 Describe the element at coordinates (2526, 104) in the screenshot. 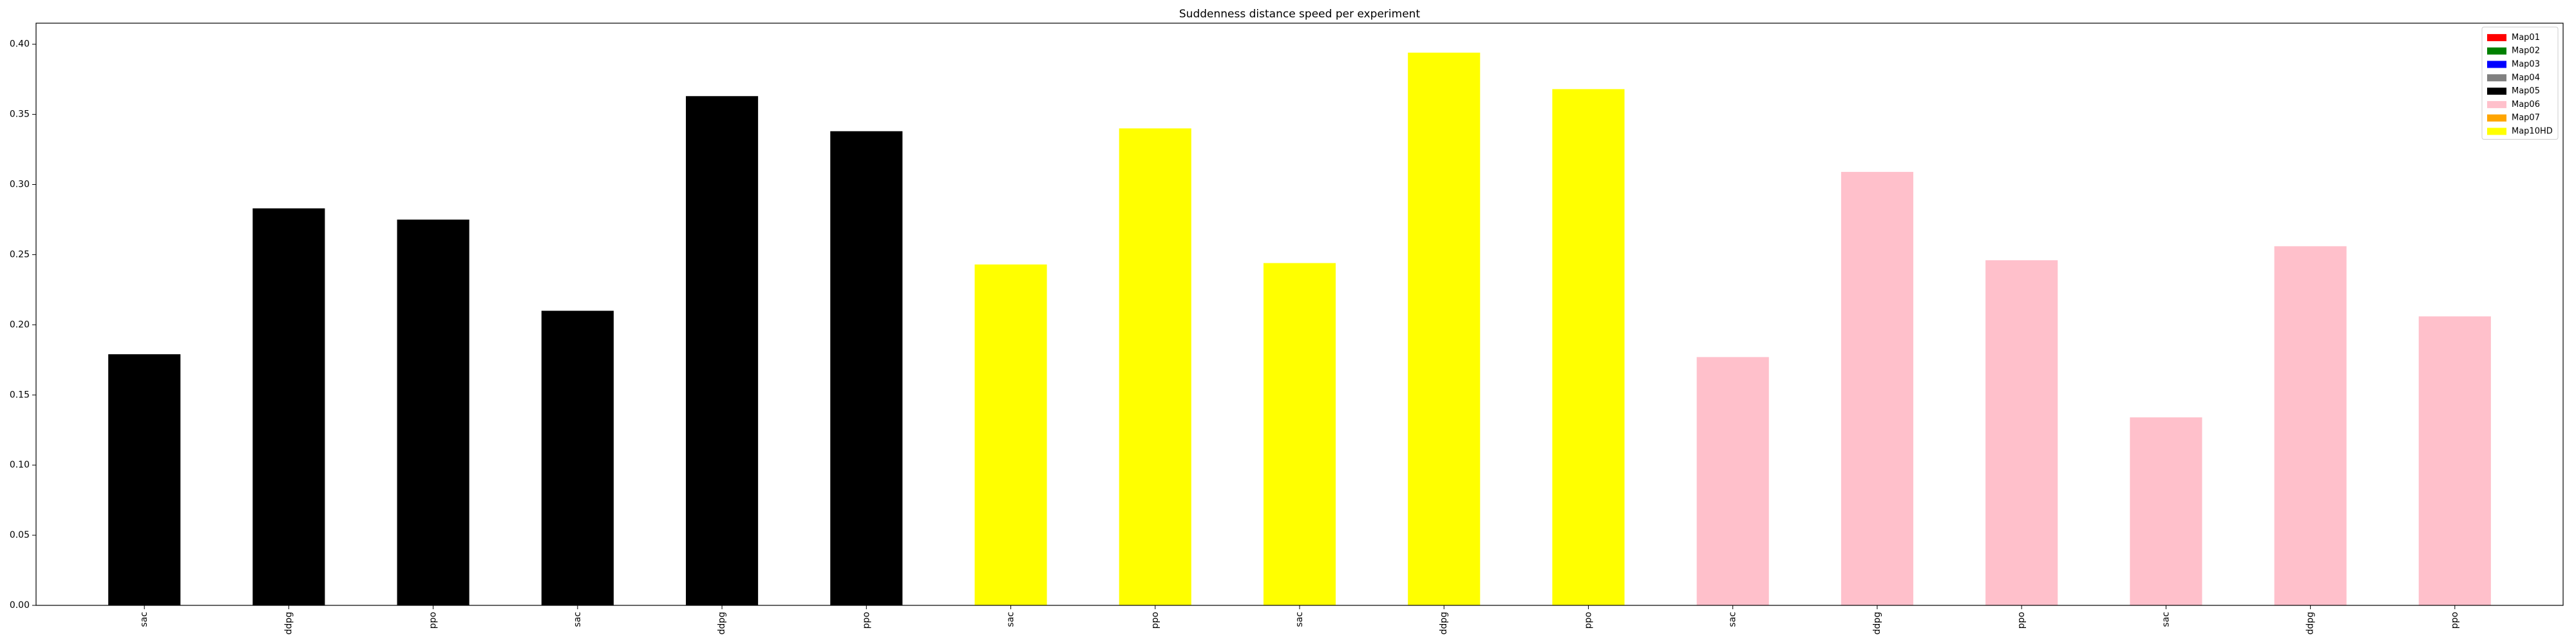

I see `legend-label: Map06` at that location.